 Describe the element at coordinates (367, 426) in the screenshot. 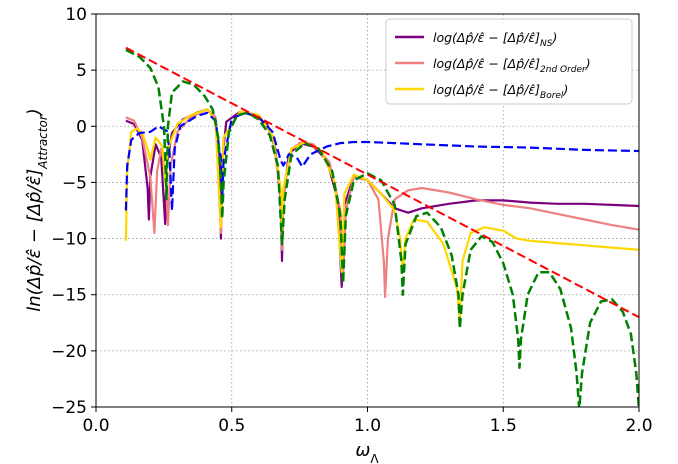

I see `x-tick-label: 1.0` at that location.